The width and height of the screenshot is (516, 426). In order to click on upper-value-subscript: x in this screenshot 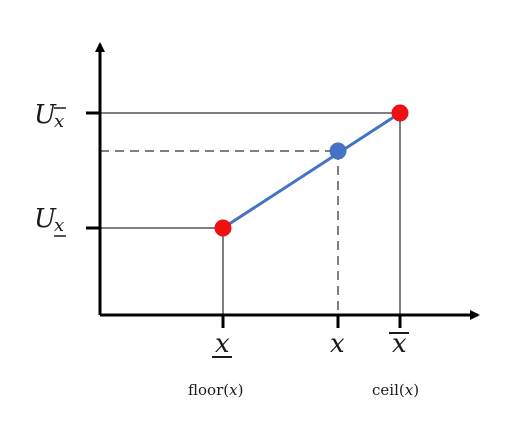, I will do `click(59, 121)`.